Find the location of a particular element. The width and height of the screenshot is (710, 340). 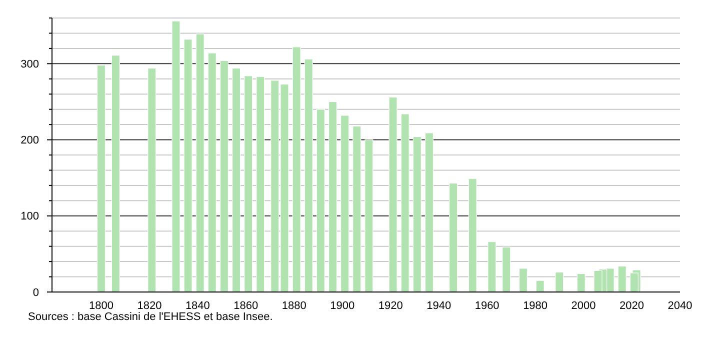

y-tick-label: 300 is located at coordinates (29, 64).